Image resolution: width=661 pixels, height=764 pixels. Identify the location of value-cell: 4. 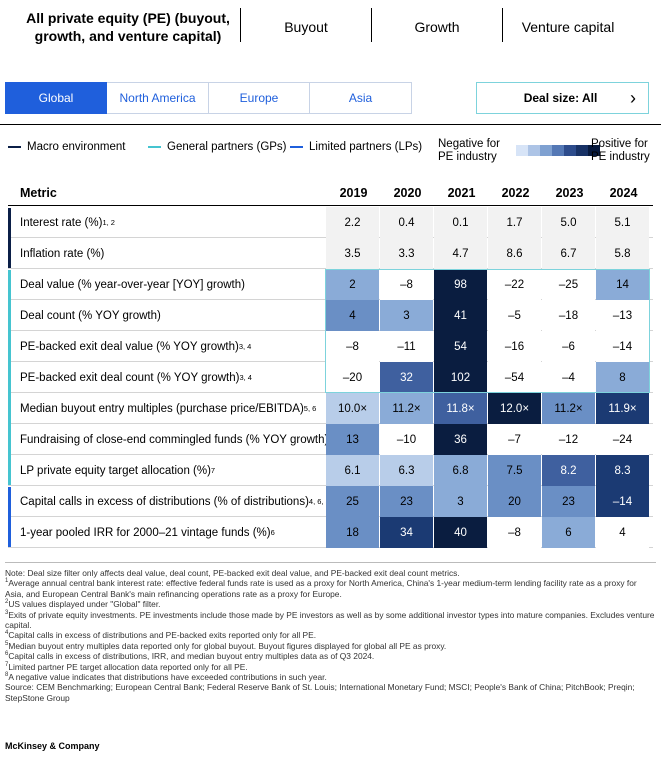
(622, 532).